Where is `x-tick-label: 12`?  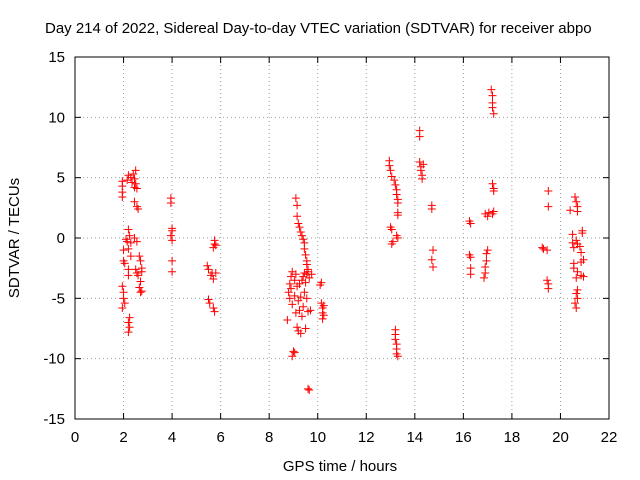
x-tick-label: 12 is located at coordinates (366, 437).